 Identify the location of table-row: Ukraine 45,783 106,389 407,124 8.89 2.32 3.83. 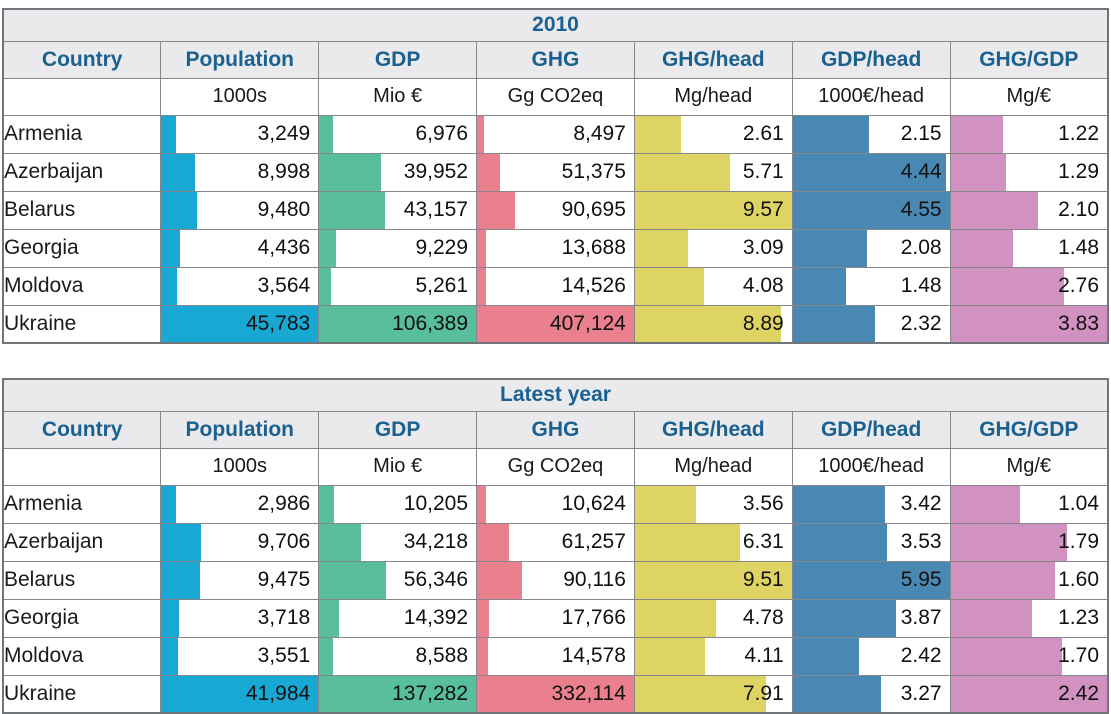
(555, 324).